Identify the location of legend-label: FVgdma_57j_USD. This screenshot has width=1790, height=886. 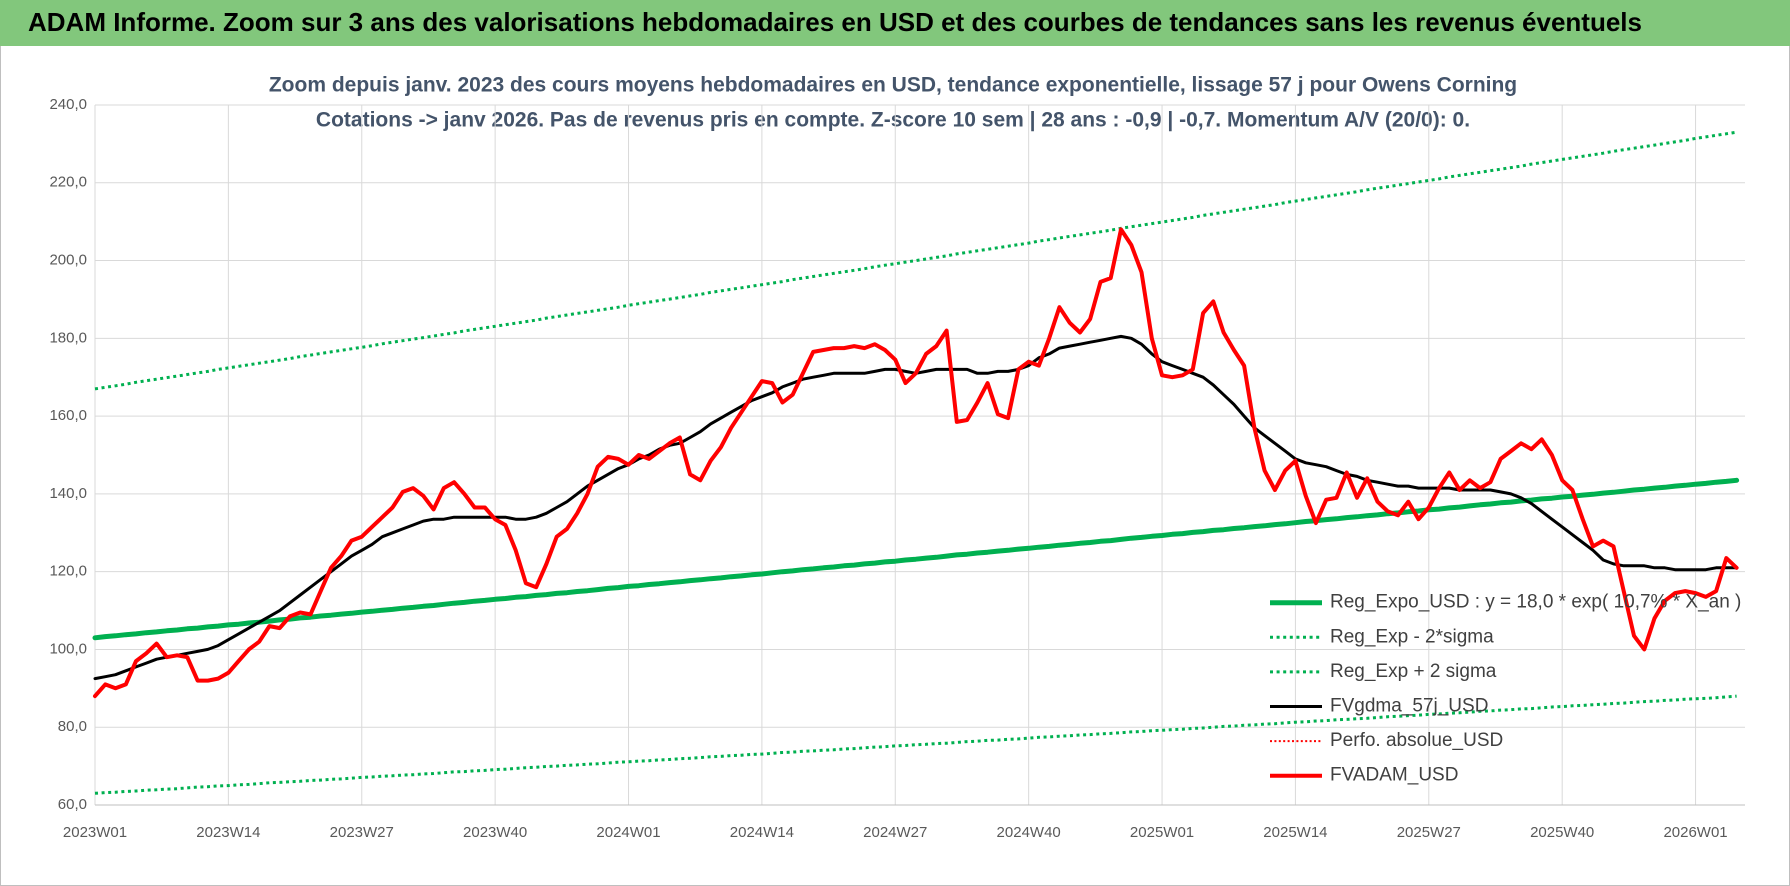
(1409, 706).